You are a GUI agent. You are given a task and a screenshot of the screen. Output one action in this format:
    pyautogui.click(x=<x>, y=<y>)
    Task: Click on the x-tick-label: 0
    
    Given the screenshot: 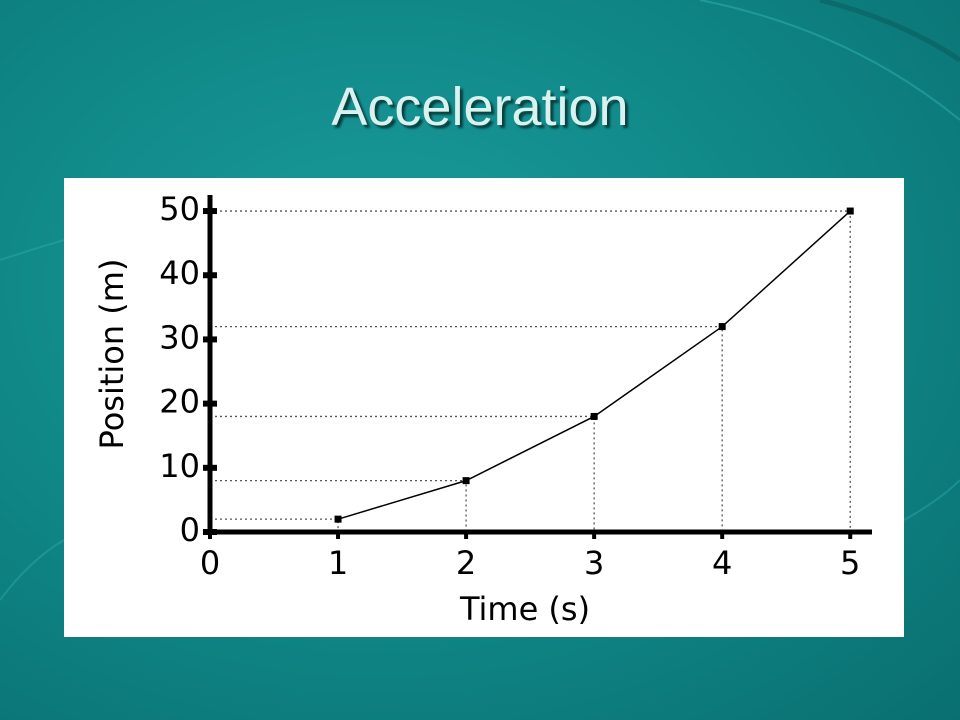 What is the action you would take?
    pyautogui.click(x=210, y=563)
    